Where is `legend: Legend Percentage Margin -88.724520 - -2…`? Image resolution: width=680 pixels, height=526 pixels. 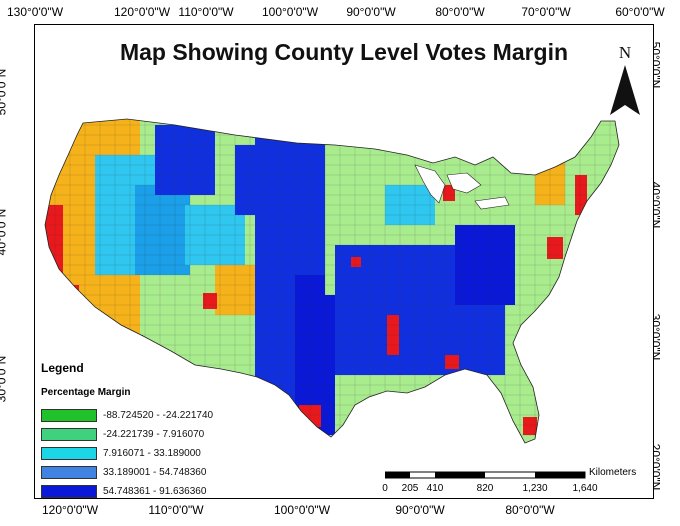 legend: Legend Percentage Margin -88.724520 - -2… is located at coordinates (146, 429).